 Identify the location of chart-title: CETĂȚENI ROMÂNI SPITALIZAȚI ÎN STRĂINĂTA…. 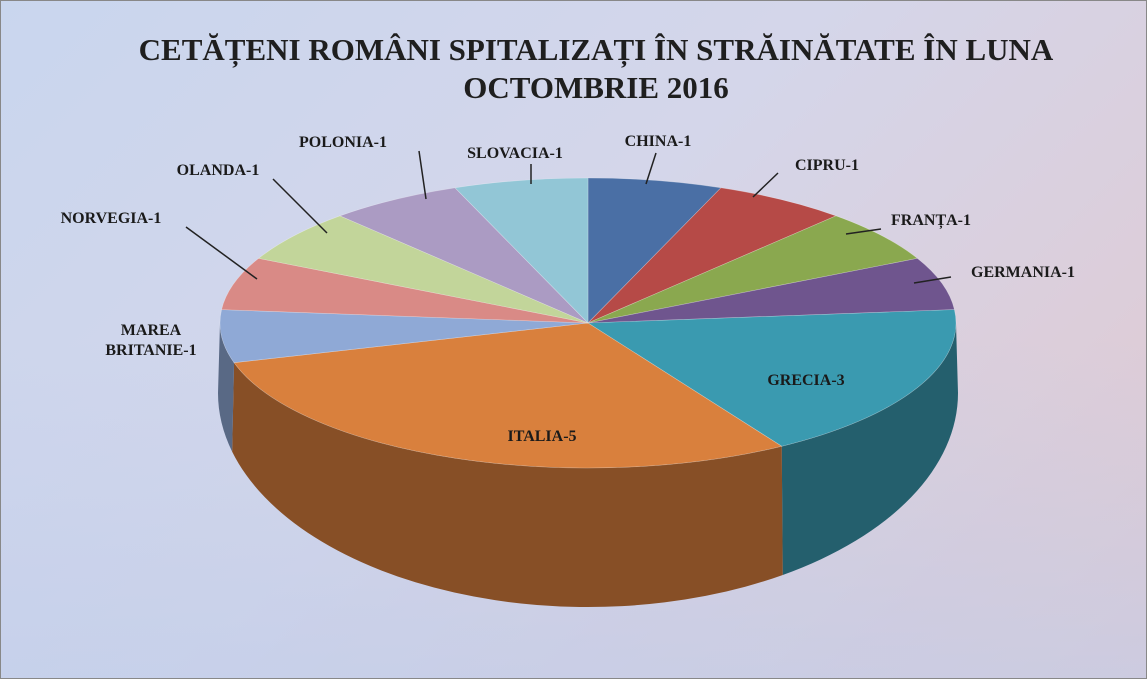
(596, 68).